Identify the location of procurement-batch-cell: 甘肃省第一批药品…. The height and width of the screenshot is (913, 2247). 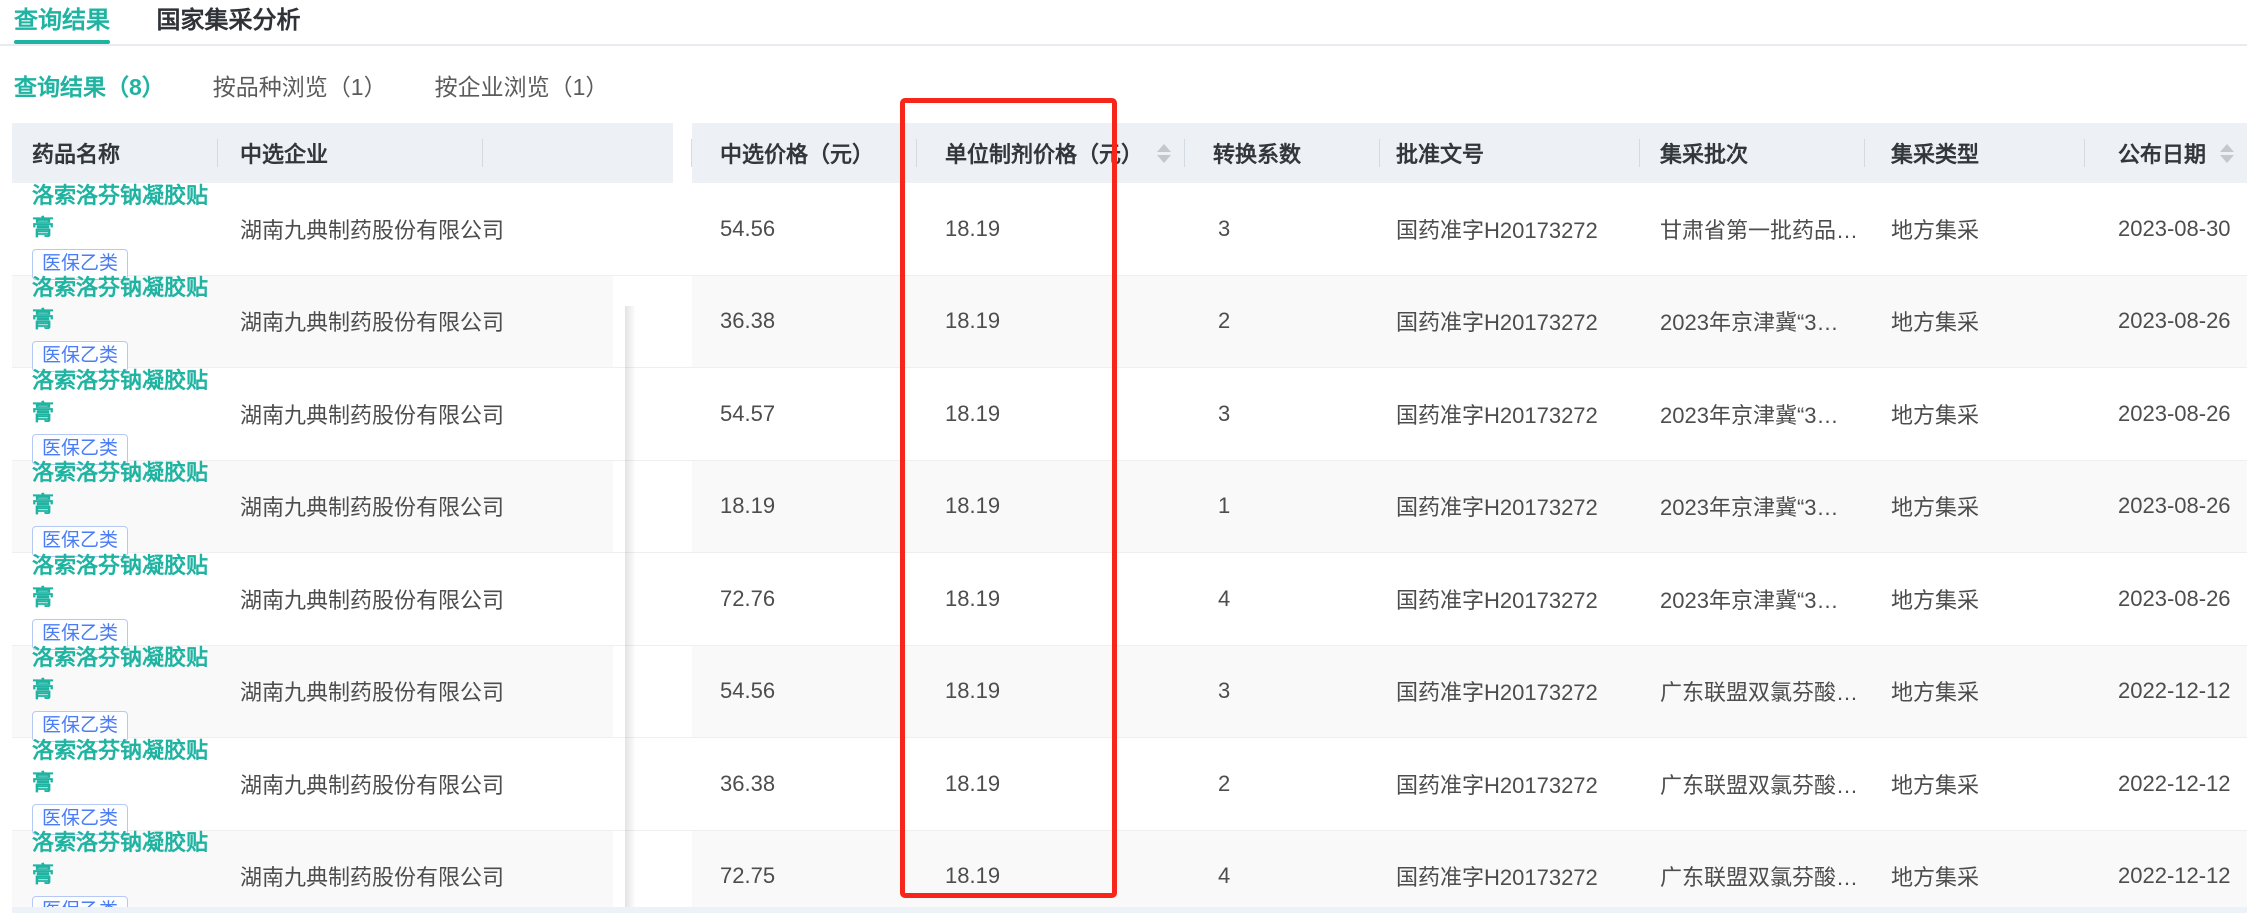
(1759, 230).